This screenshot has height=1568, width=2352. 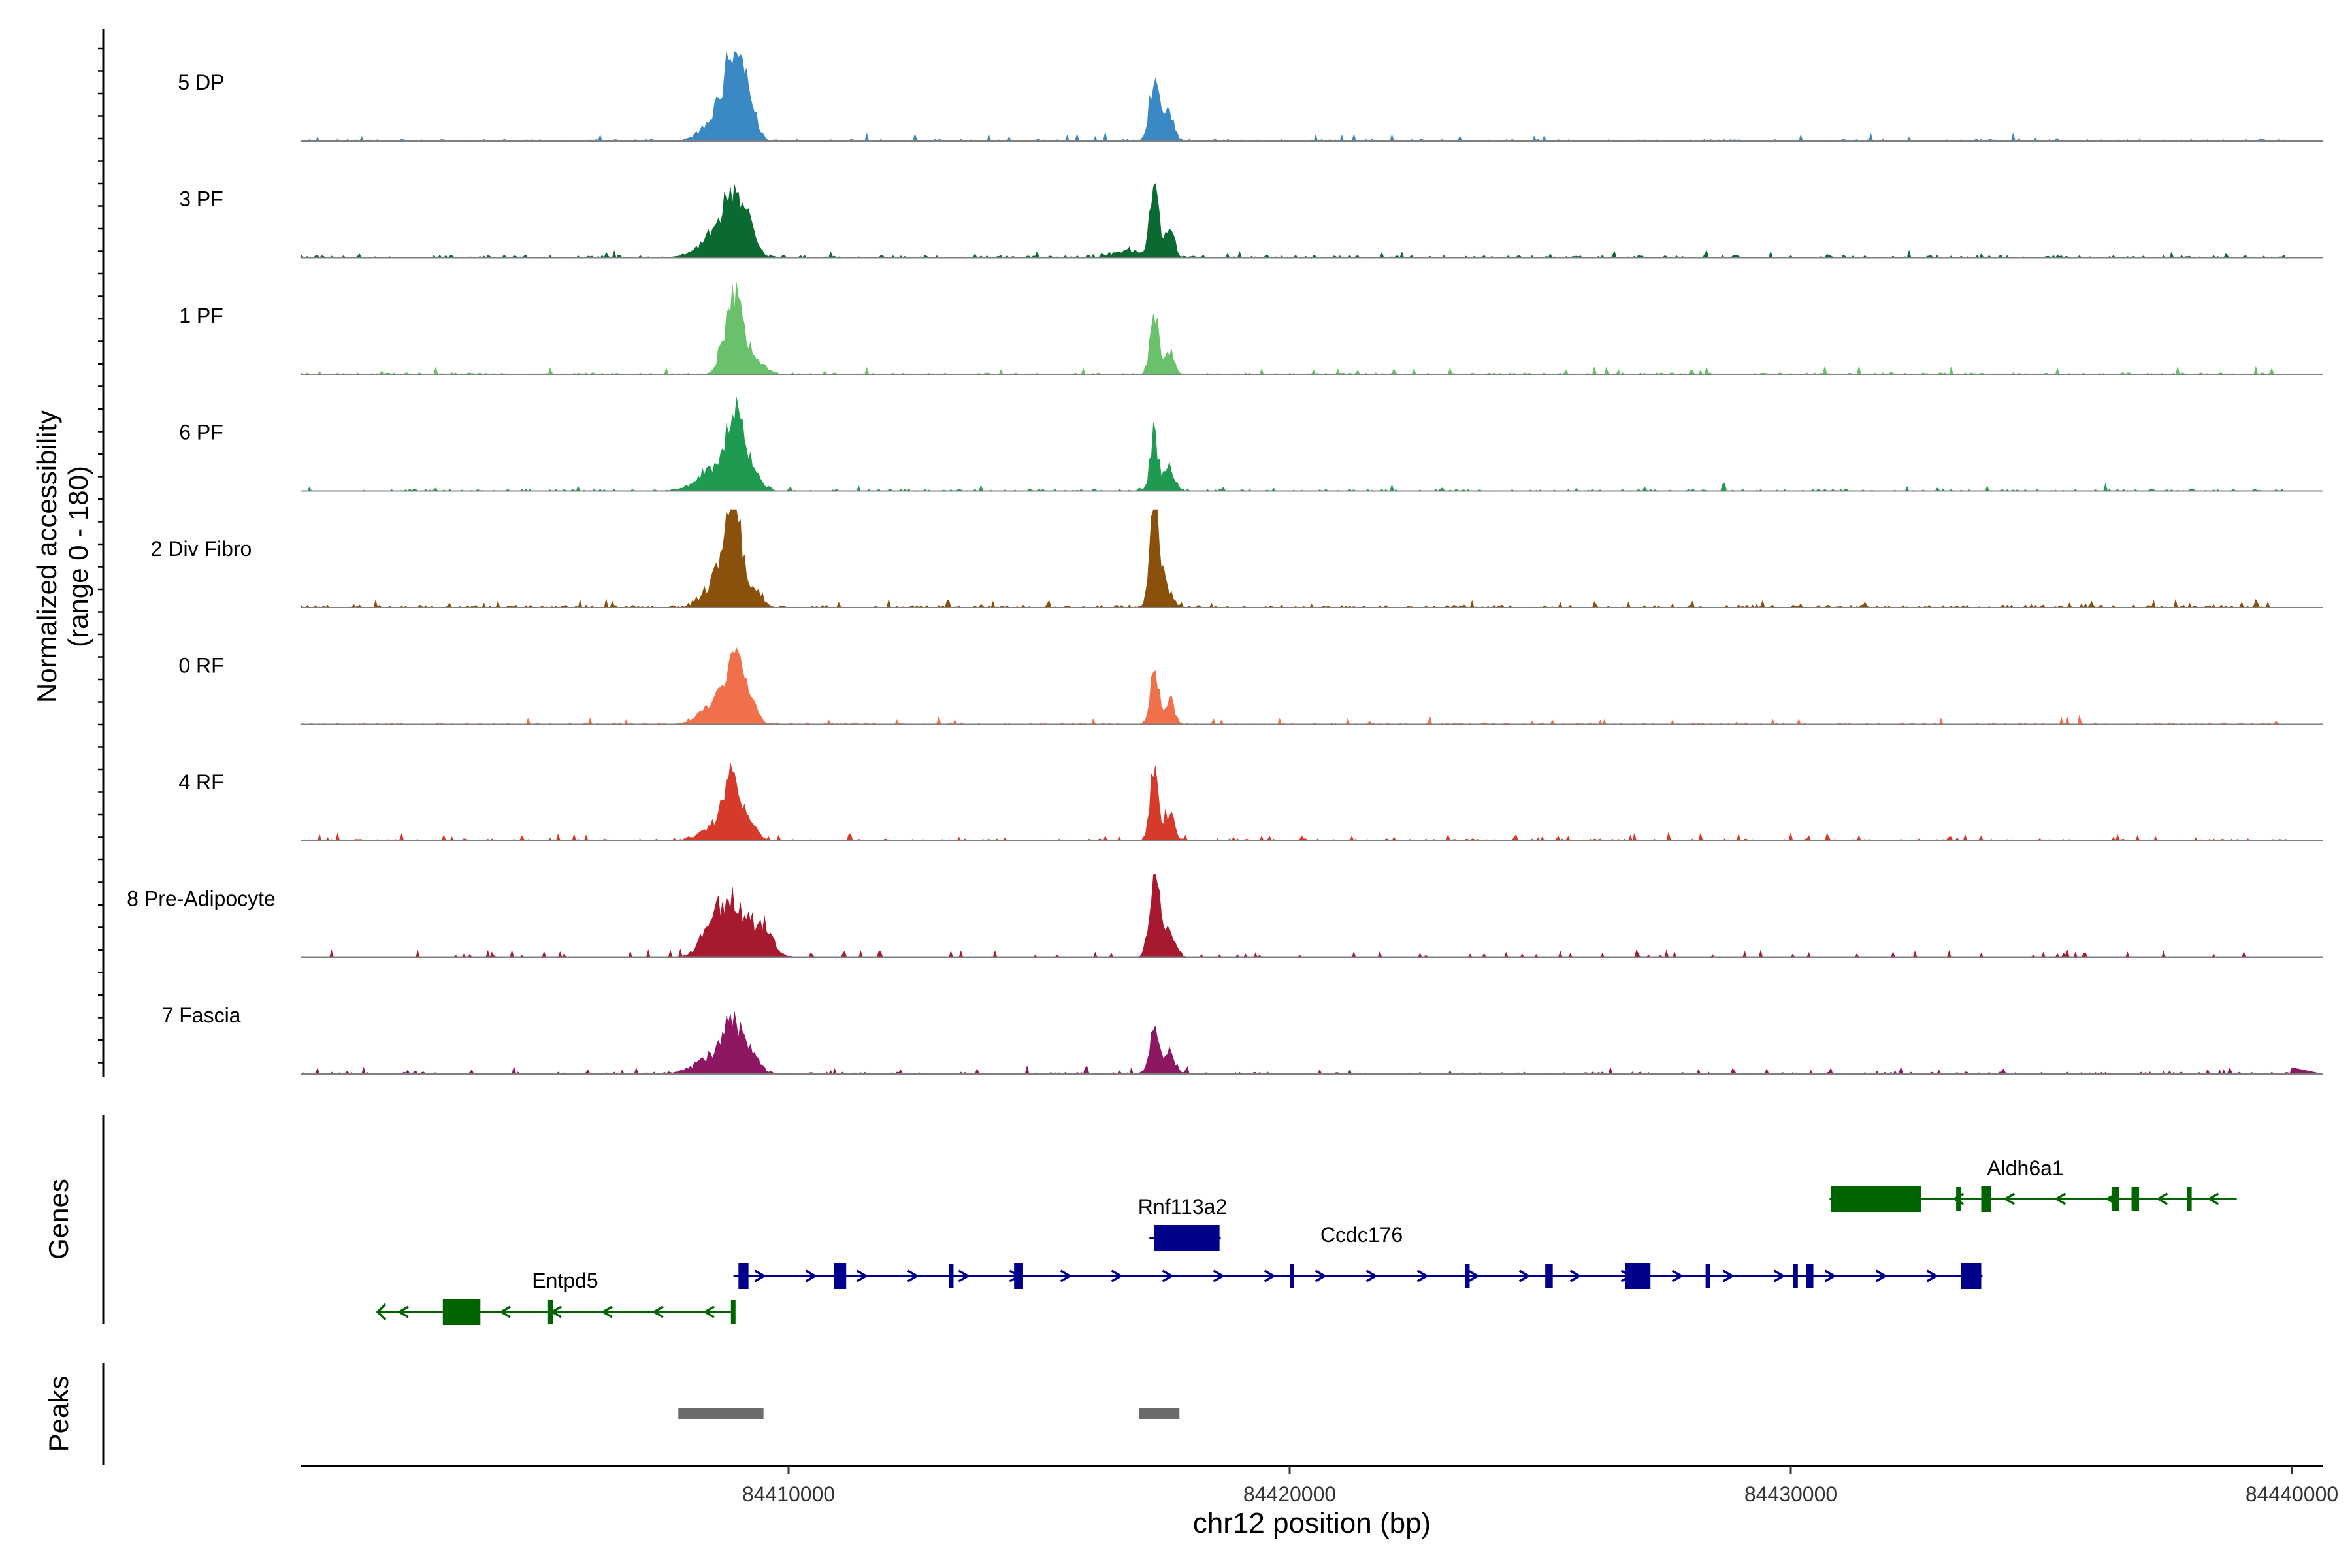 I want to click on y-axis-subtitle: (range 0 - 180), so click(x=78, y=556).